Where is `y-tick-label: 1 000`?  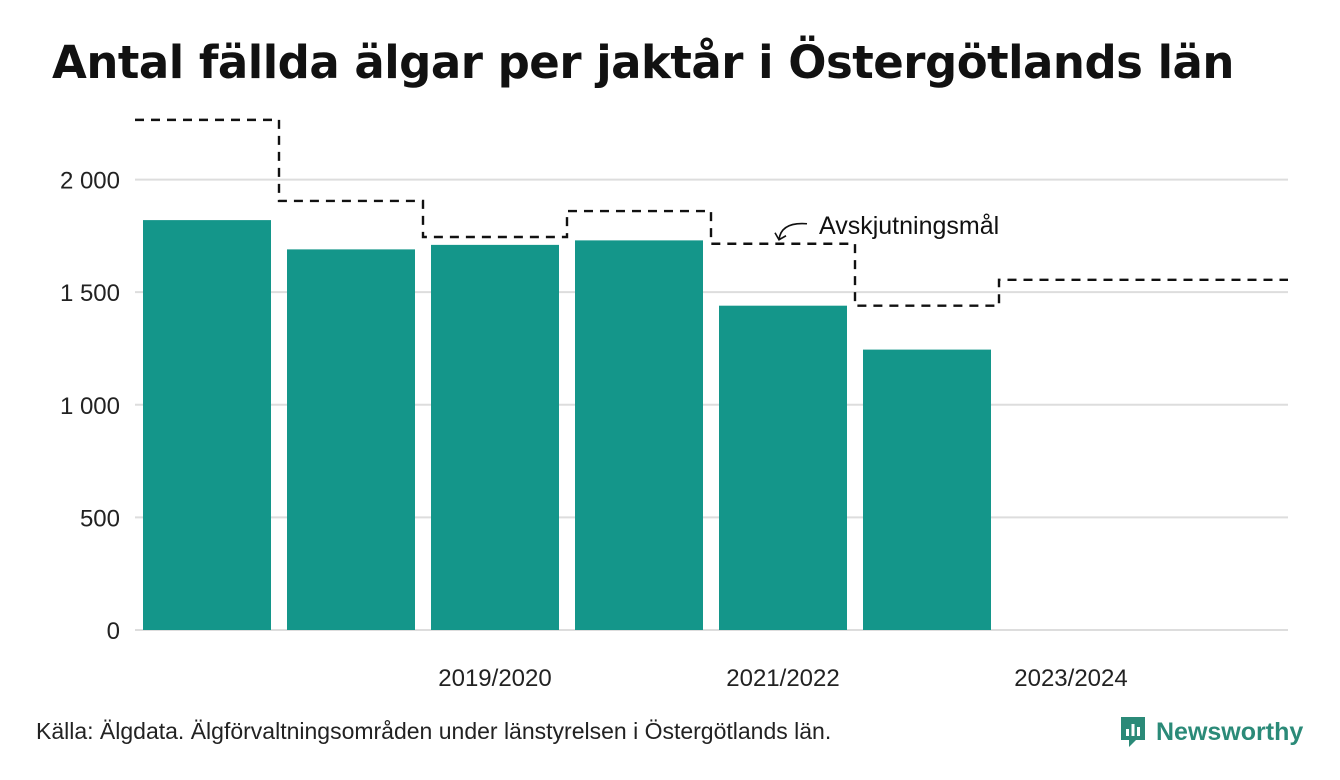
y-tick-label: 1 000 is located at coordinates (90, 406).